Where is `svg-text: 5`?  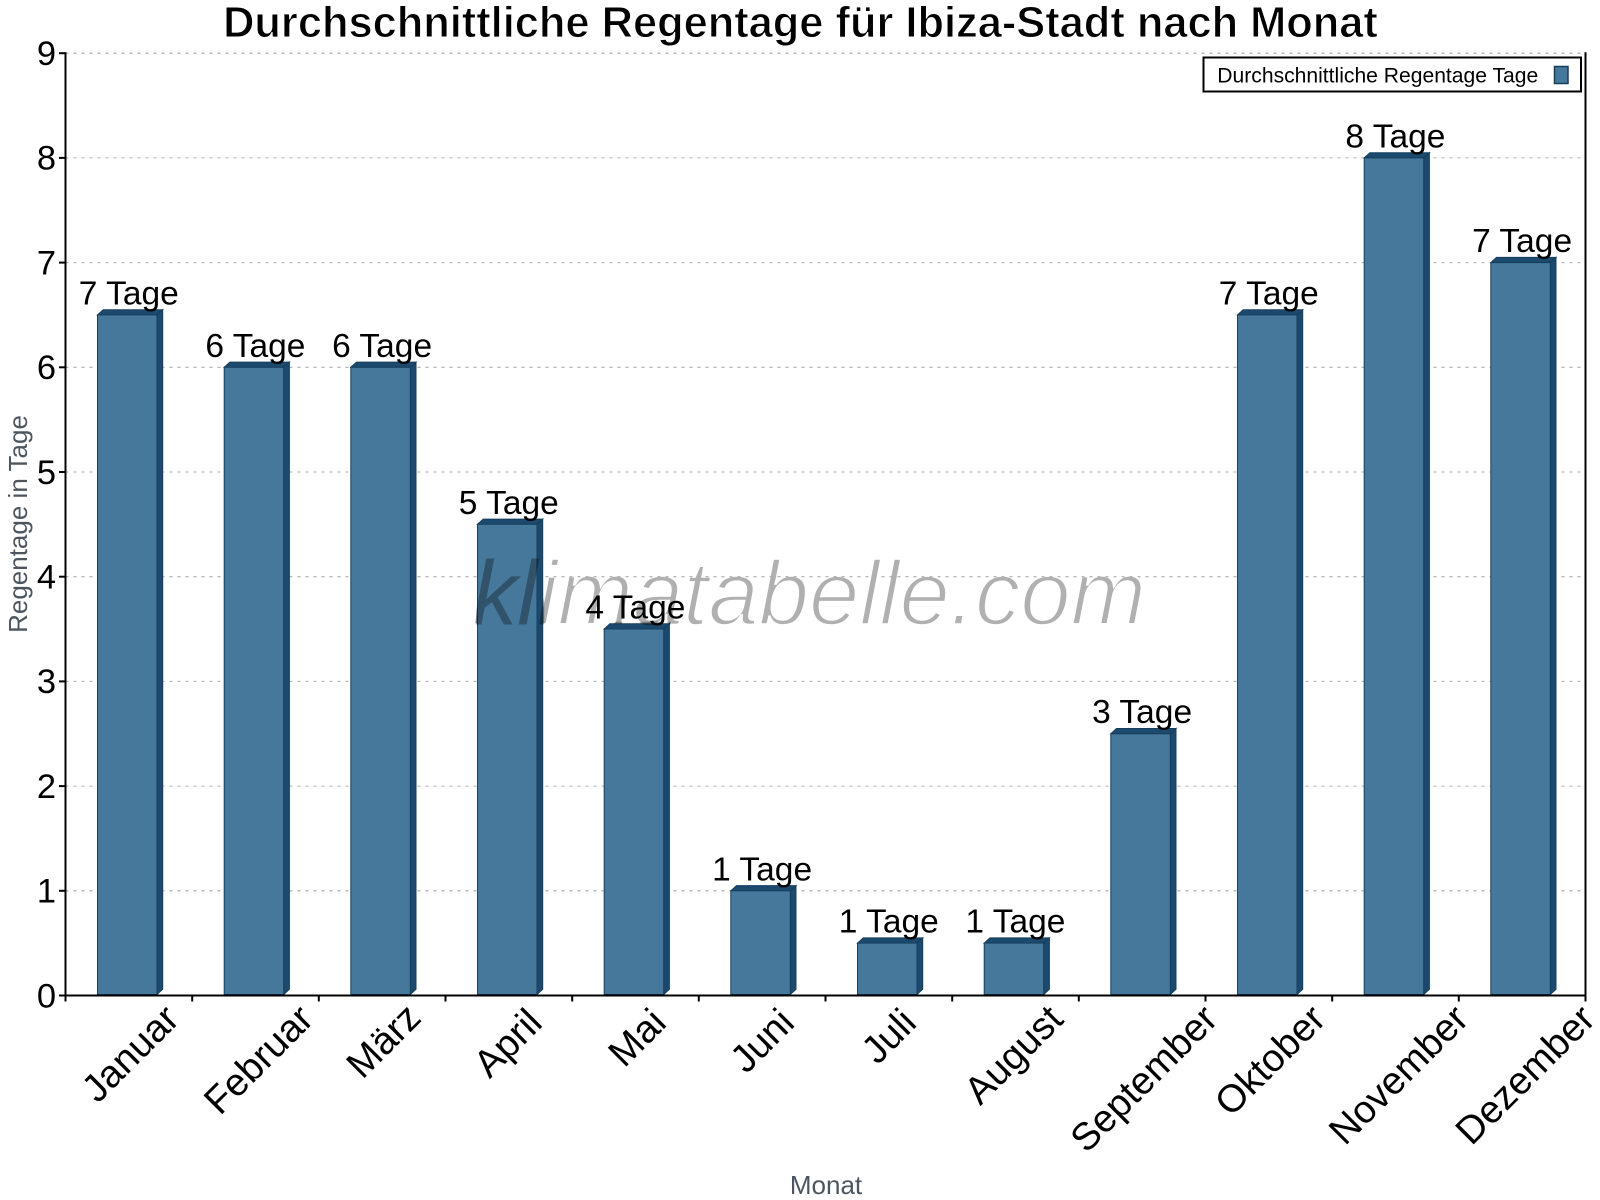 svg-text: 5 is located at coordinates (46, 473).